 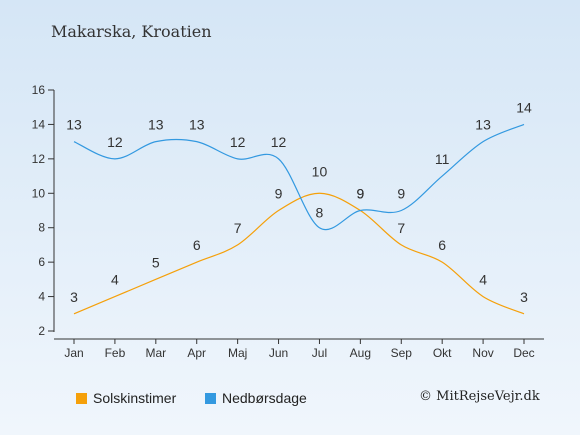 I want to click on sunshine-value-label: 10, so click(x=320, y=171).